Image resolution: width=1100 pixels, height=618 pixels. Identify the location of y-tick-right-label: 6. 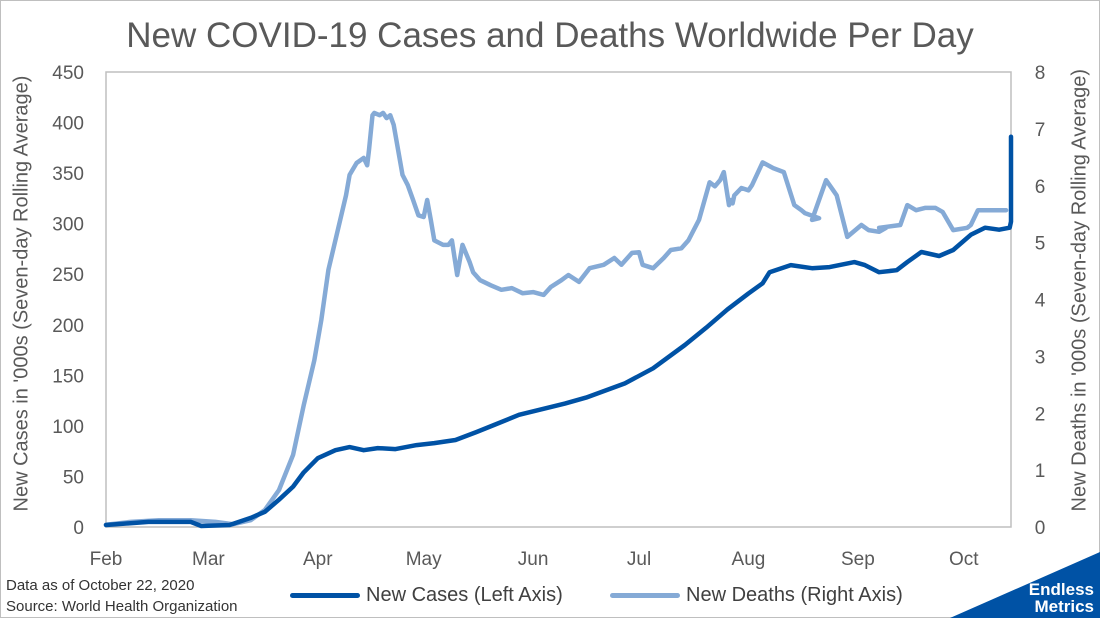
(1040, 187).